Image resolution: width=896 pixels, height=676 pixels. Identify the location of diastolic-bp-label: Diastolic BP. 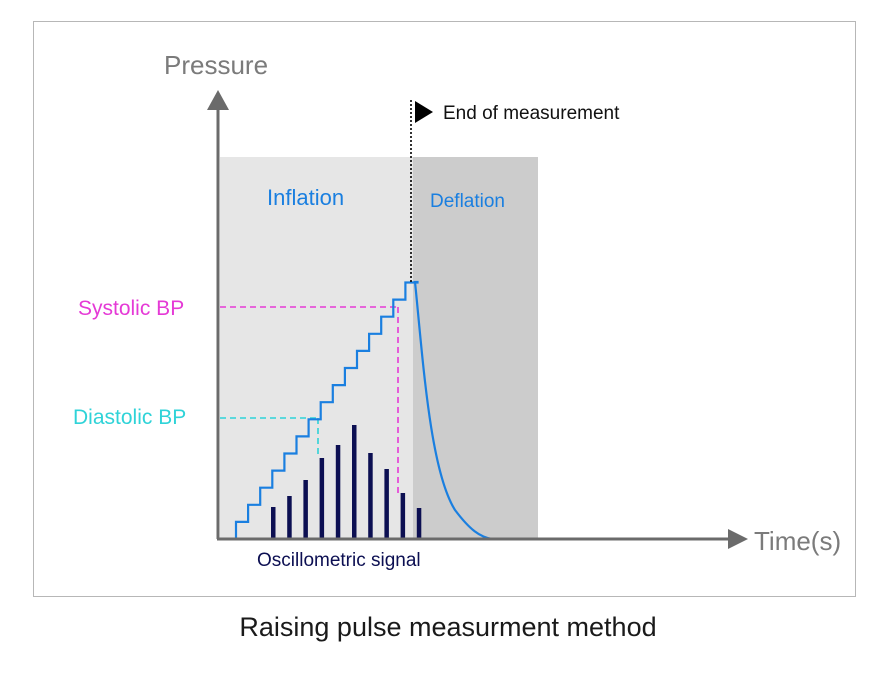
(129, 417).